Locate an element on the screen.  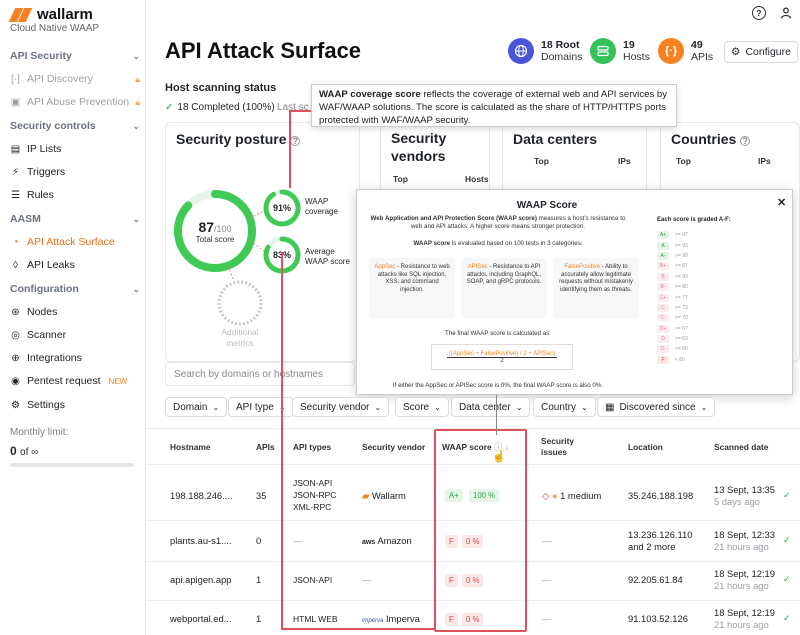
api-abuse-icon: ▣ is located at coordinates (15, 102).